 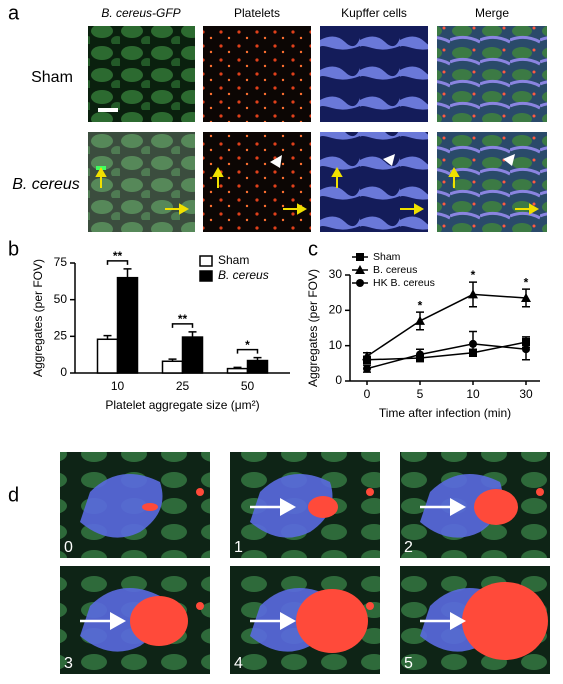 I want to click on column-header: B. cereus-GFP, so click(x=140, y=13).